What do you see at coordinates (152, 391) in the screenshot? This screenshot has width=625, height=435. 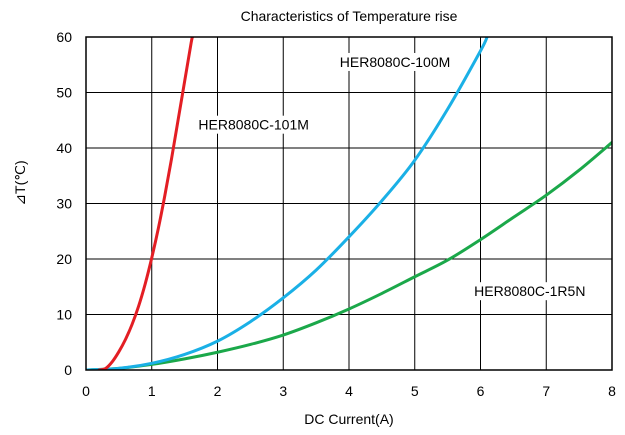 I see `x-tick-label: 1` at bounding box center [152, 391].